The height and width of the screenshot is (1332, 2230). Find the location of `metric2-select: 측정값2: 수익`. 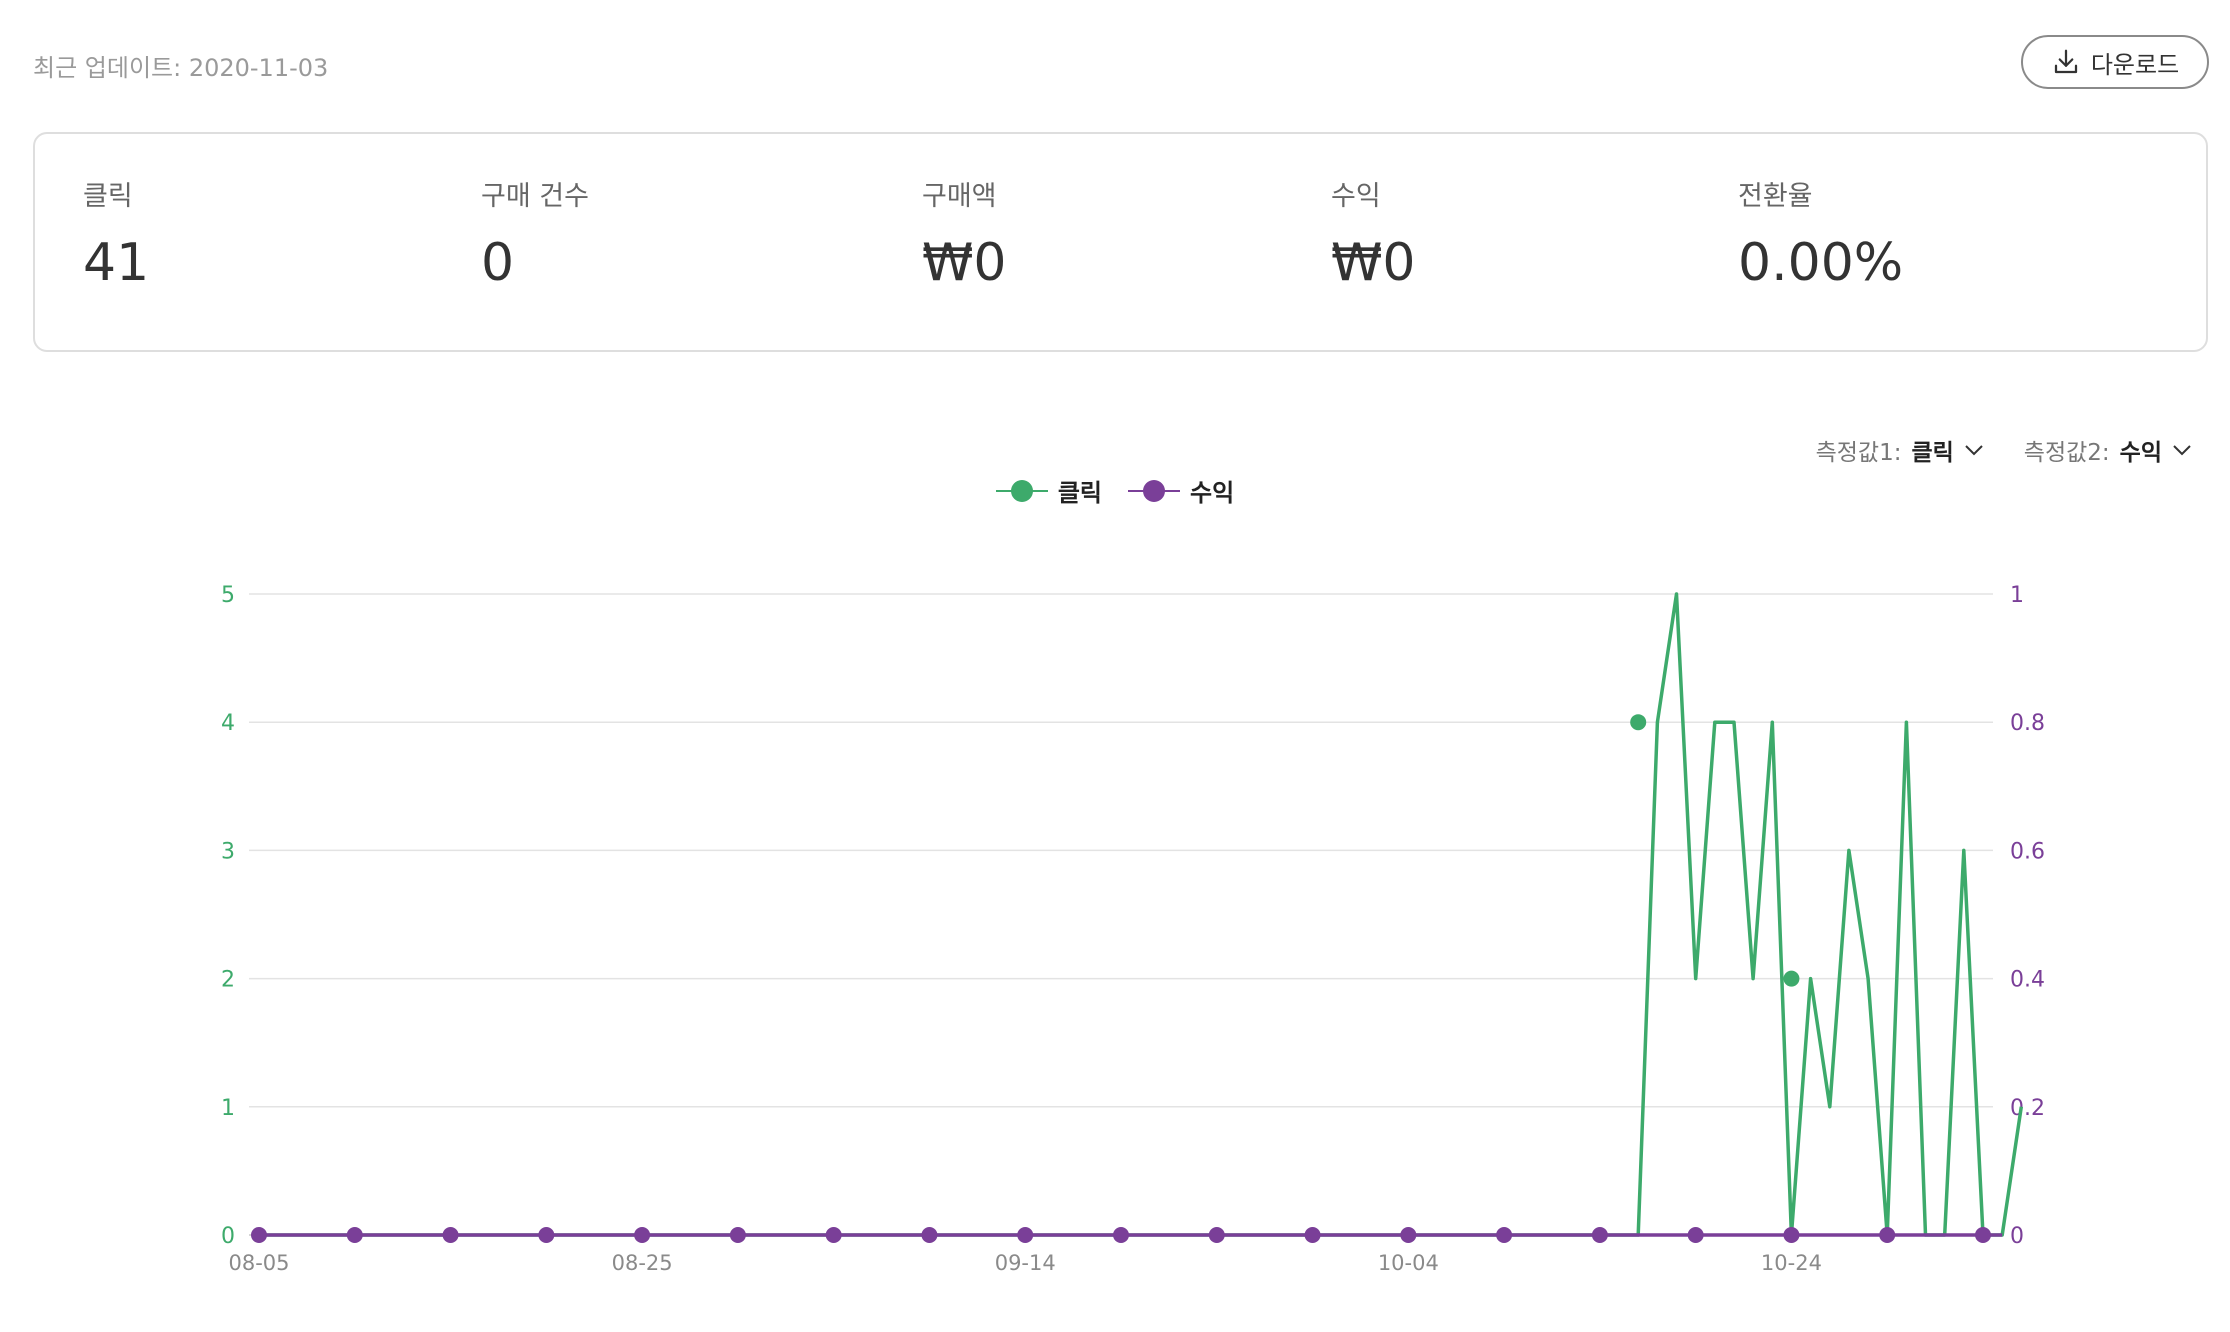

metric2-select: 측정값2: 수익 is located at coordinates (2108, 450).